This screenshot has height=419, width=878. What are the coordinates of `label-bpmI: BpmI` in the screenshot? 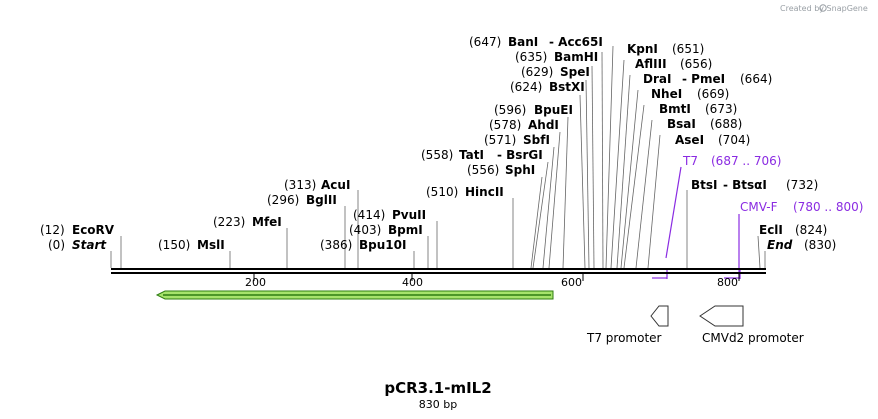 It's located at (405, 230).